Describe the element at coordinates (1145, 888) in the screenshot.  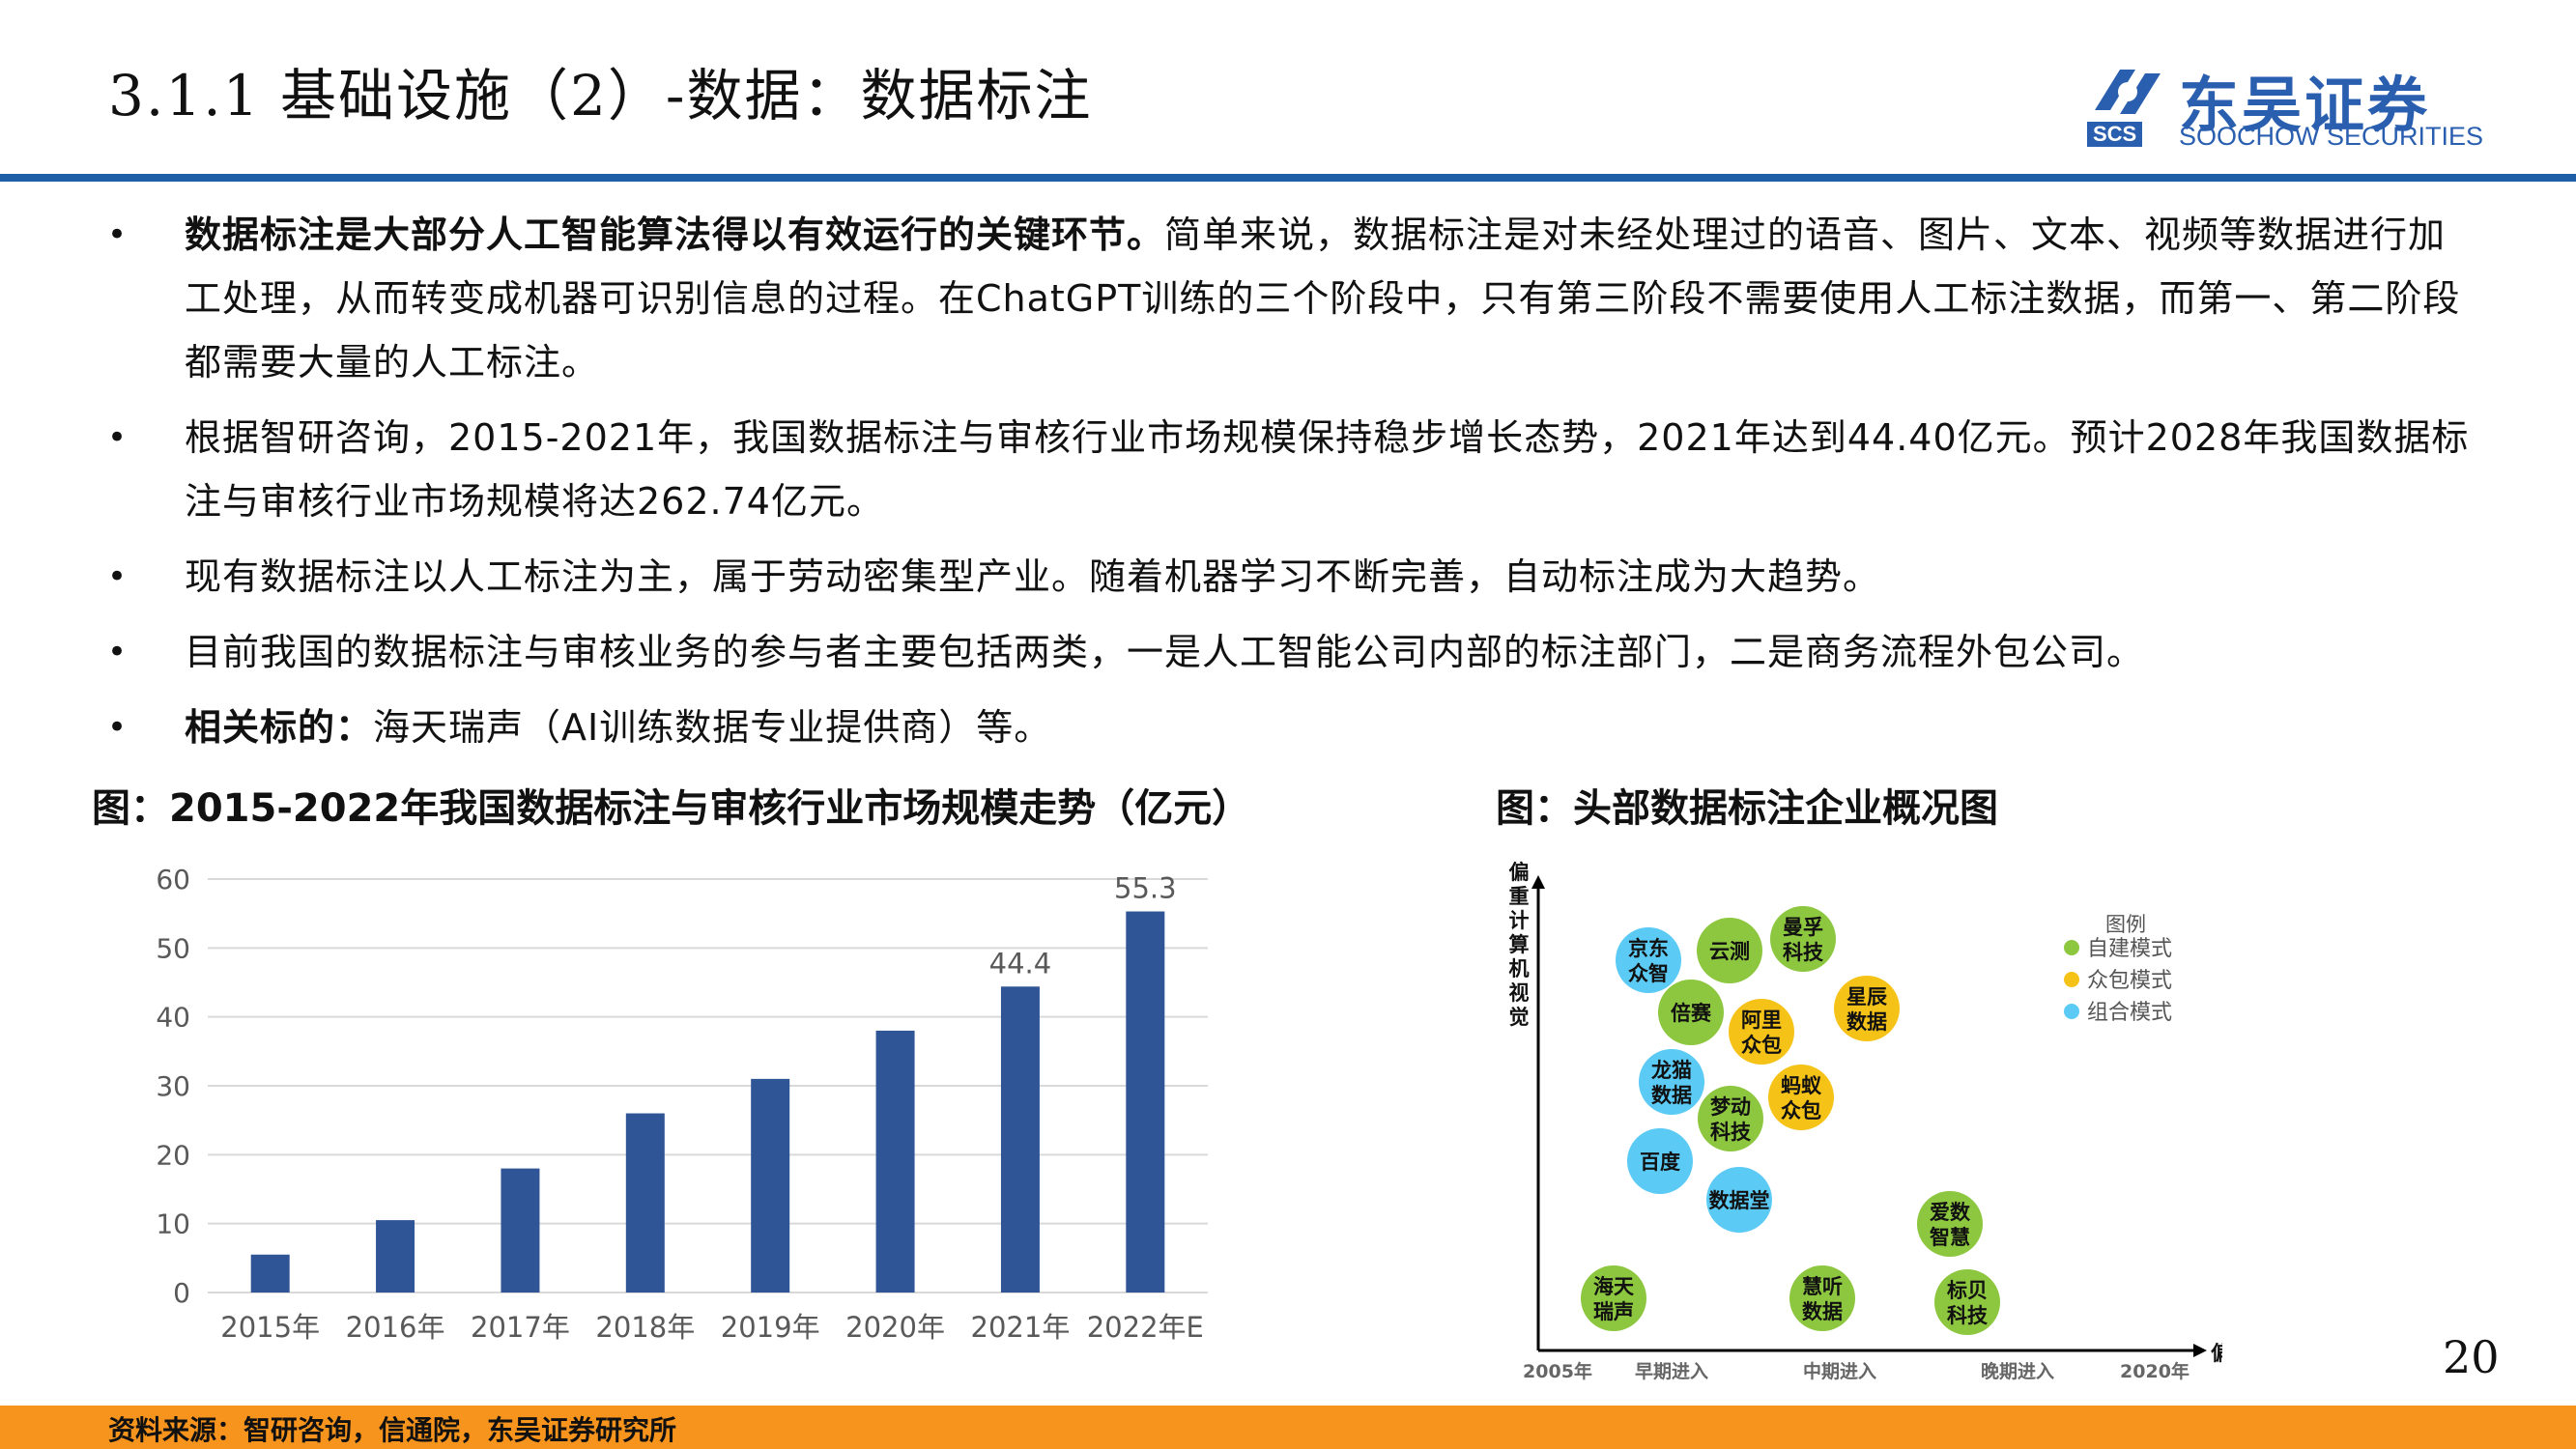
I see `data-label: 55.3` at that location.